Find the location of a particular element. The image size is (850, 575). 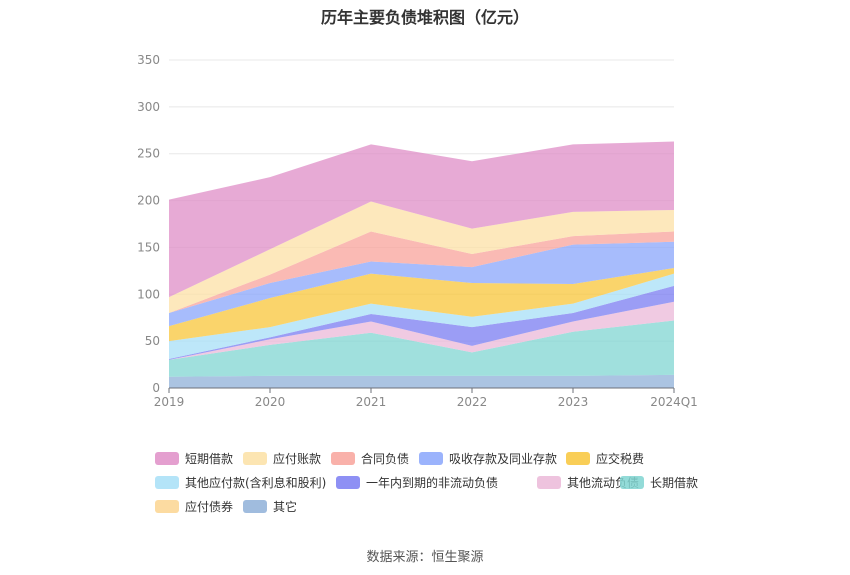

x-tick-label: 2020 is located at coordinates (270, 402).